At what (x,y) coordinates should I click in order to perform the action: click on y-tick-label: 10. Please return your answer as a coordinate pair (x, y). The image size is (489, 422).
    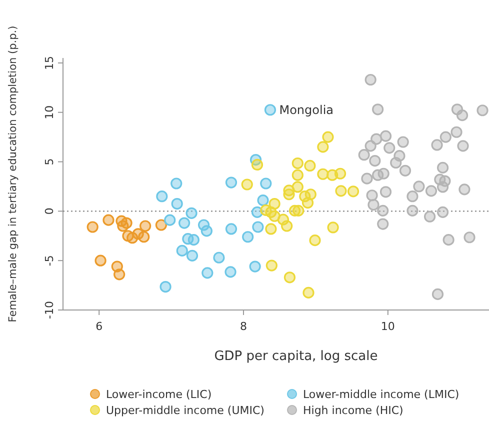
    Looking at the image, I should click on (49, 112).